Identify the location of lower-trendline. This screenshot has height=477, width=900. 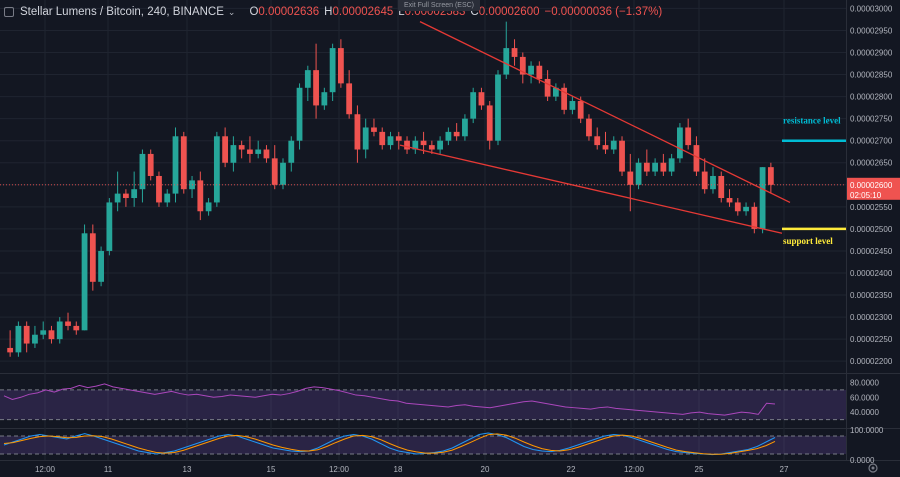
(591, 189).